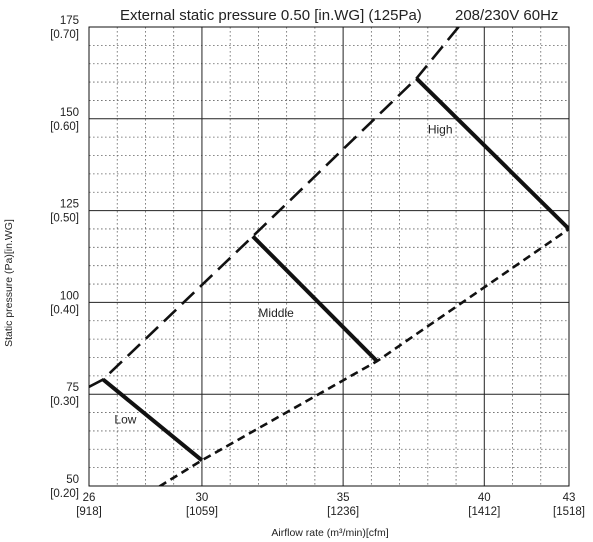 The image size is (593, 542). Describe the element at coordinates (89, 512) in the screenshot. I see `x-tick-sublabel: [918]` at that location.